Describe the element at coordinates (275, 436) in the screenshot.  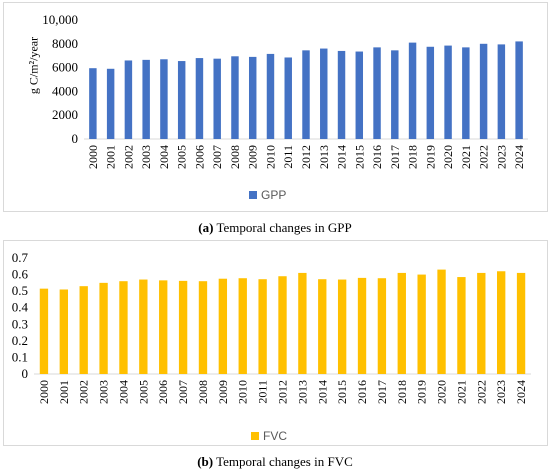
I see `fvc-legend-label: FVC` at that location.